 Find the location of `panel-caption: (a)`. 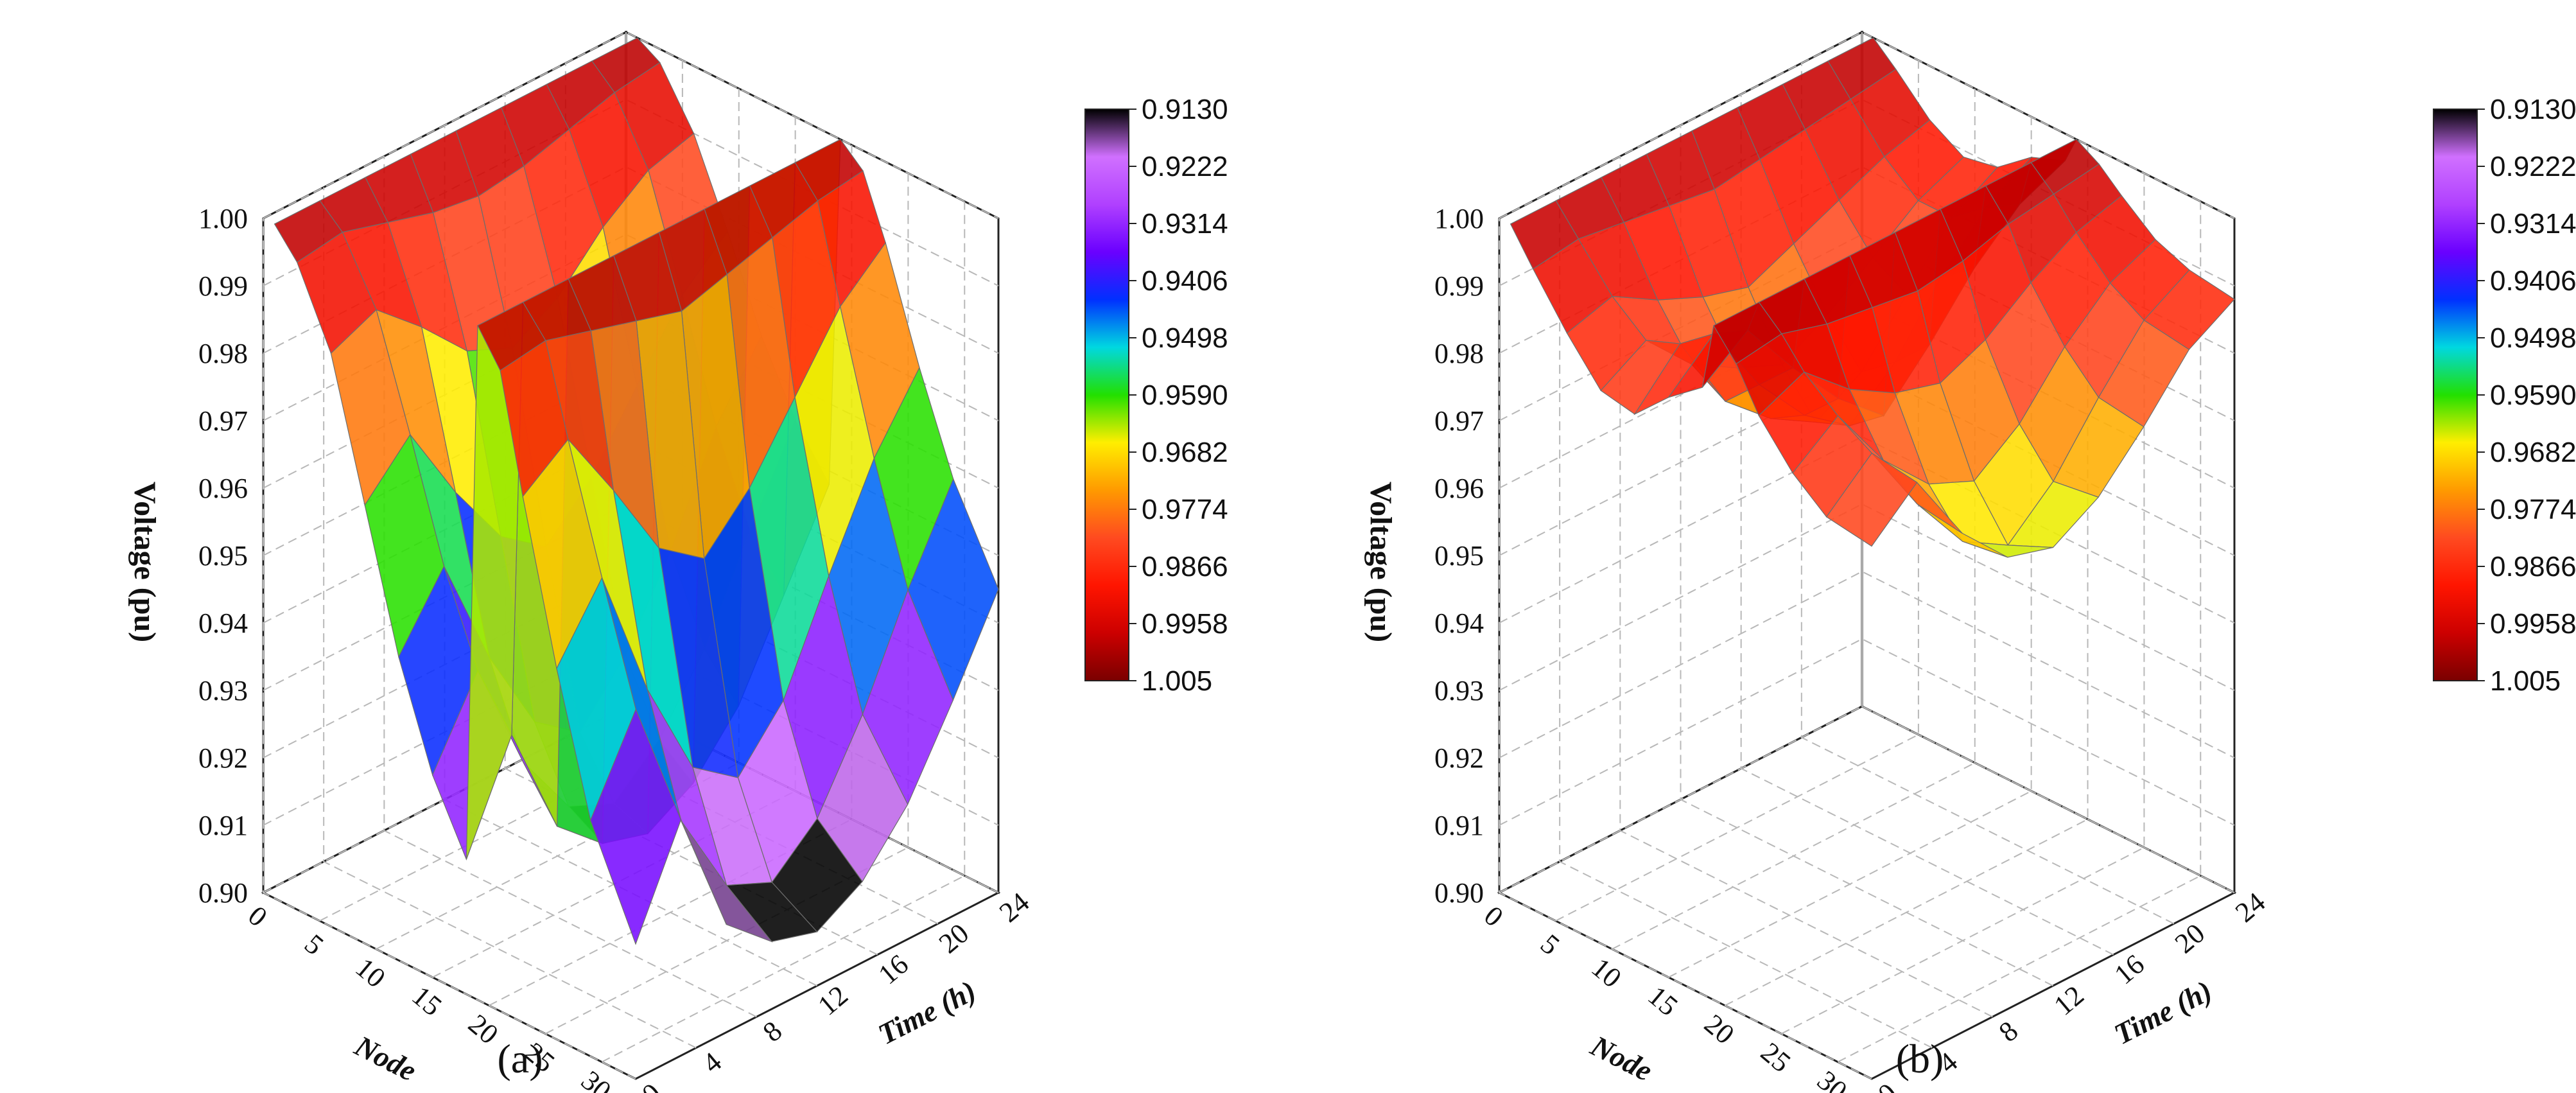

panel-caption: (a) is located at coordinates (520, 1058).